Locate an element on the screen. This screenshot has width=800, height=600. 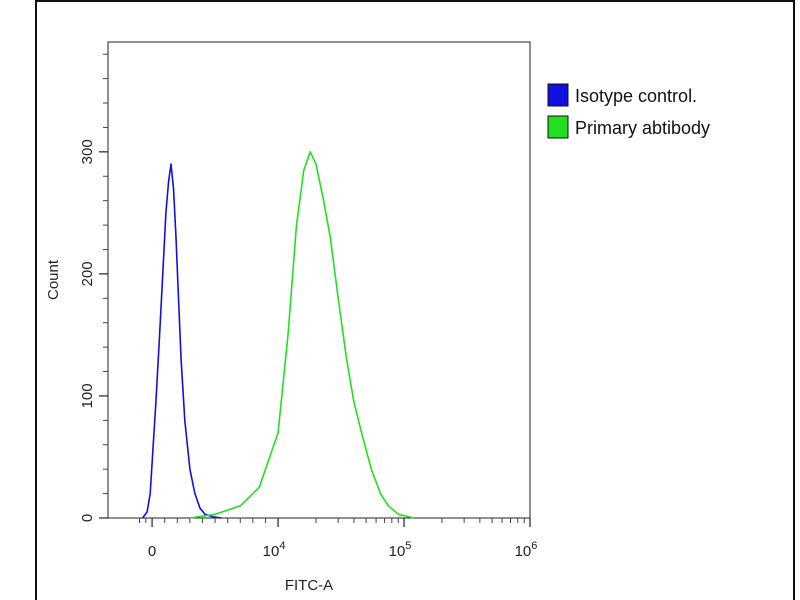
x-tick-label: 10⁶ is located at coordinates (526, 550).